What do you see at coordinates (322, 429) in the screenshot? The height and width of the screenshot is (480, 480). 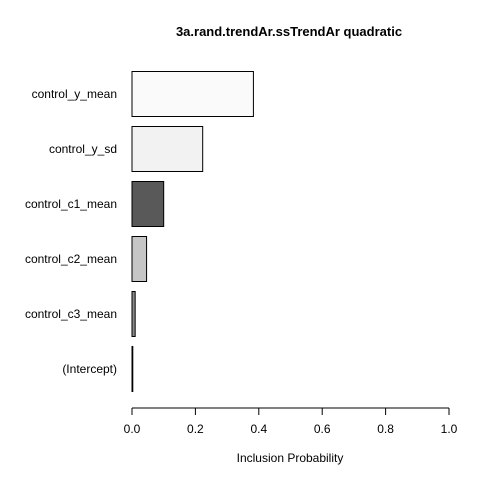 I see `x-tick-label: 0.6` at bounding box center [322, 429].